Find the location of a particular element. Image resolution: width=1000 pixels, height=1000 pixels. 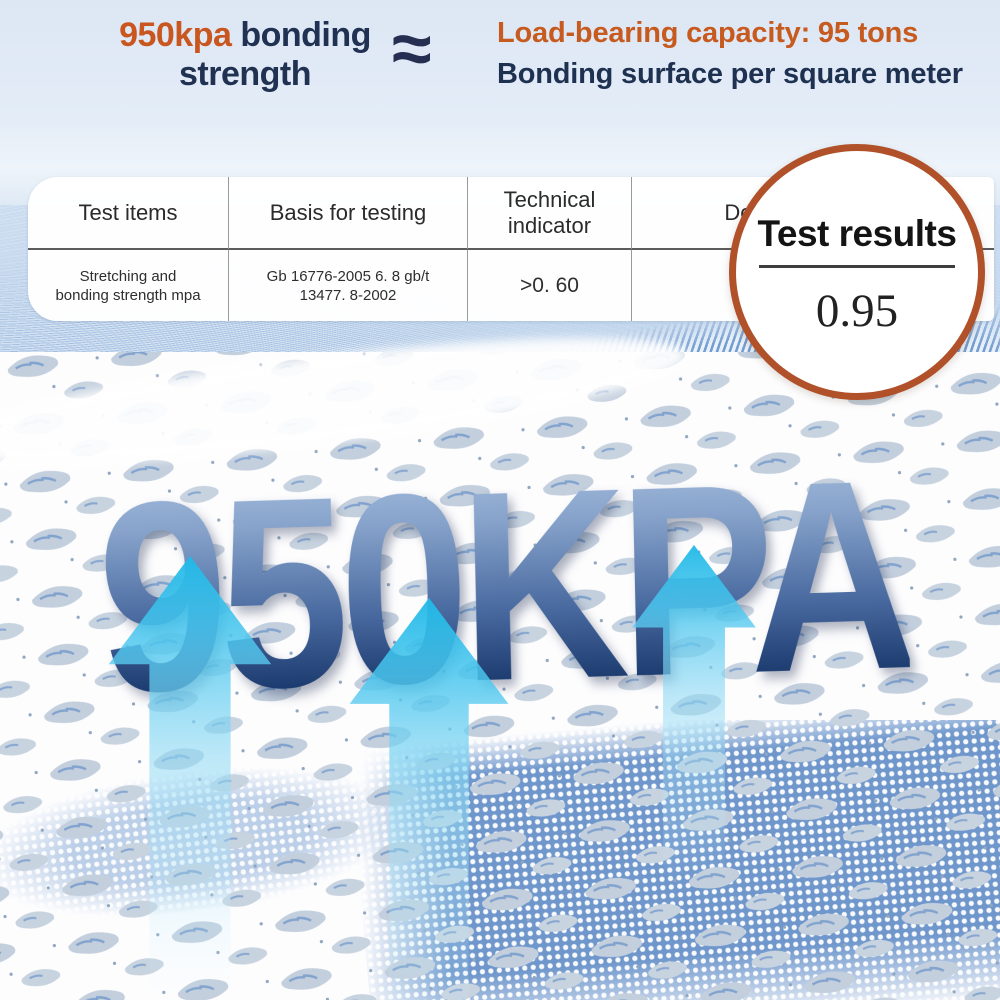

headline-left-rest: bonding is located at coordinates (301, 35).